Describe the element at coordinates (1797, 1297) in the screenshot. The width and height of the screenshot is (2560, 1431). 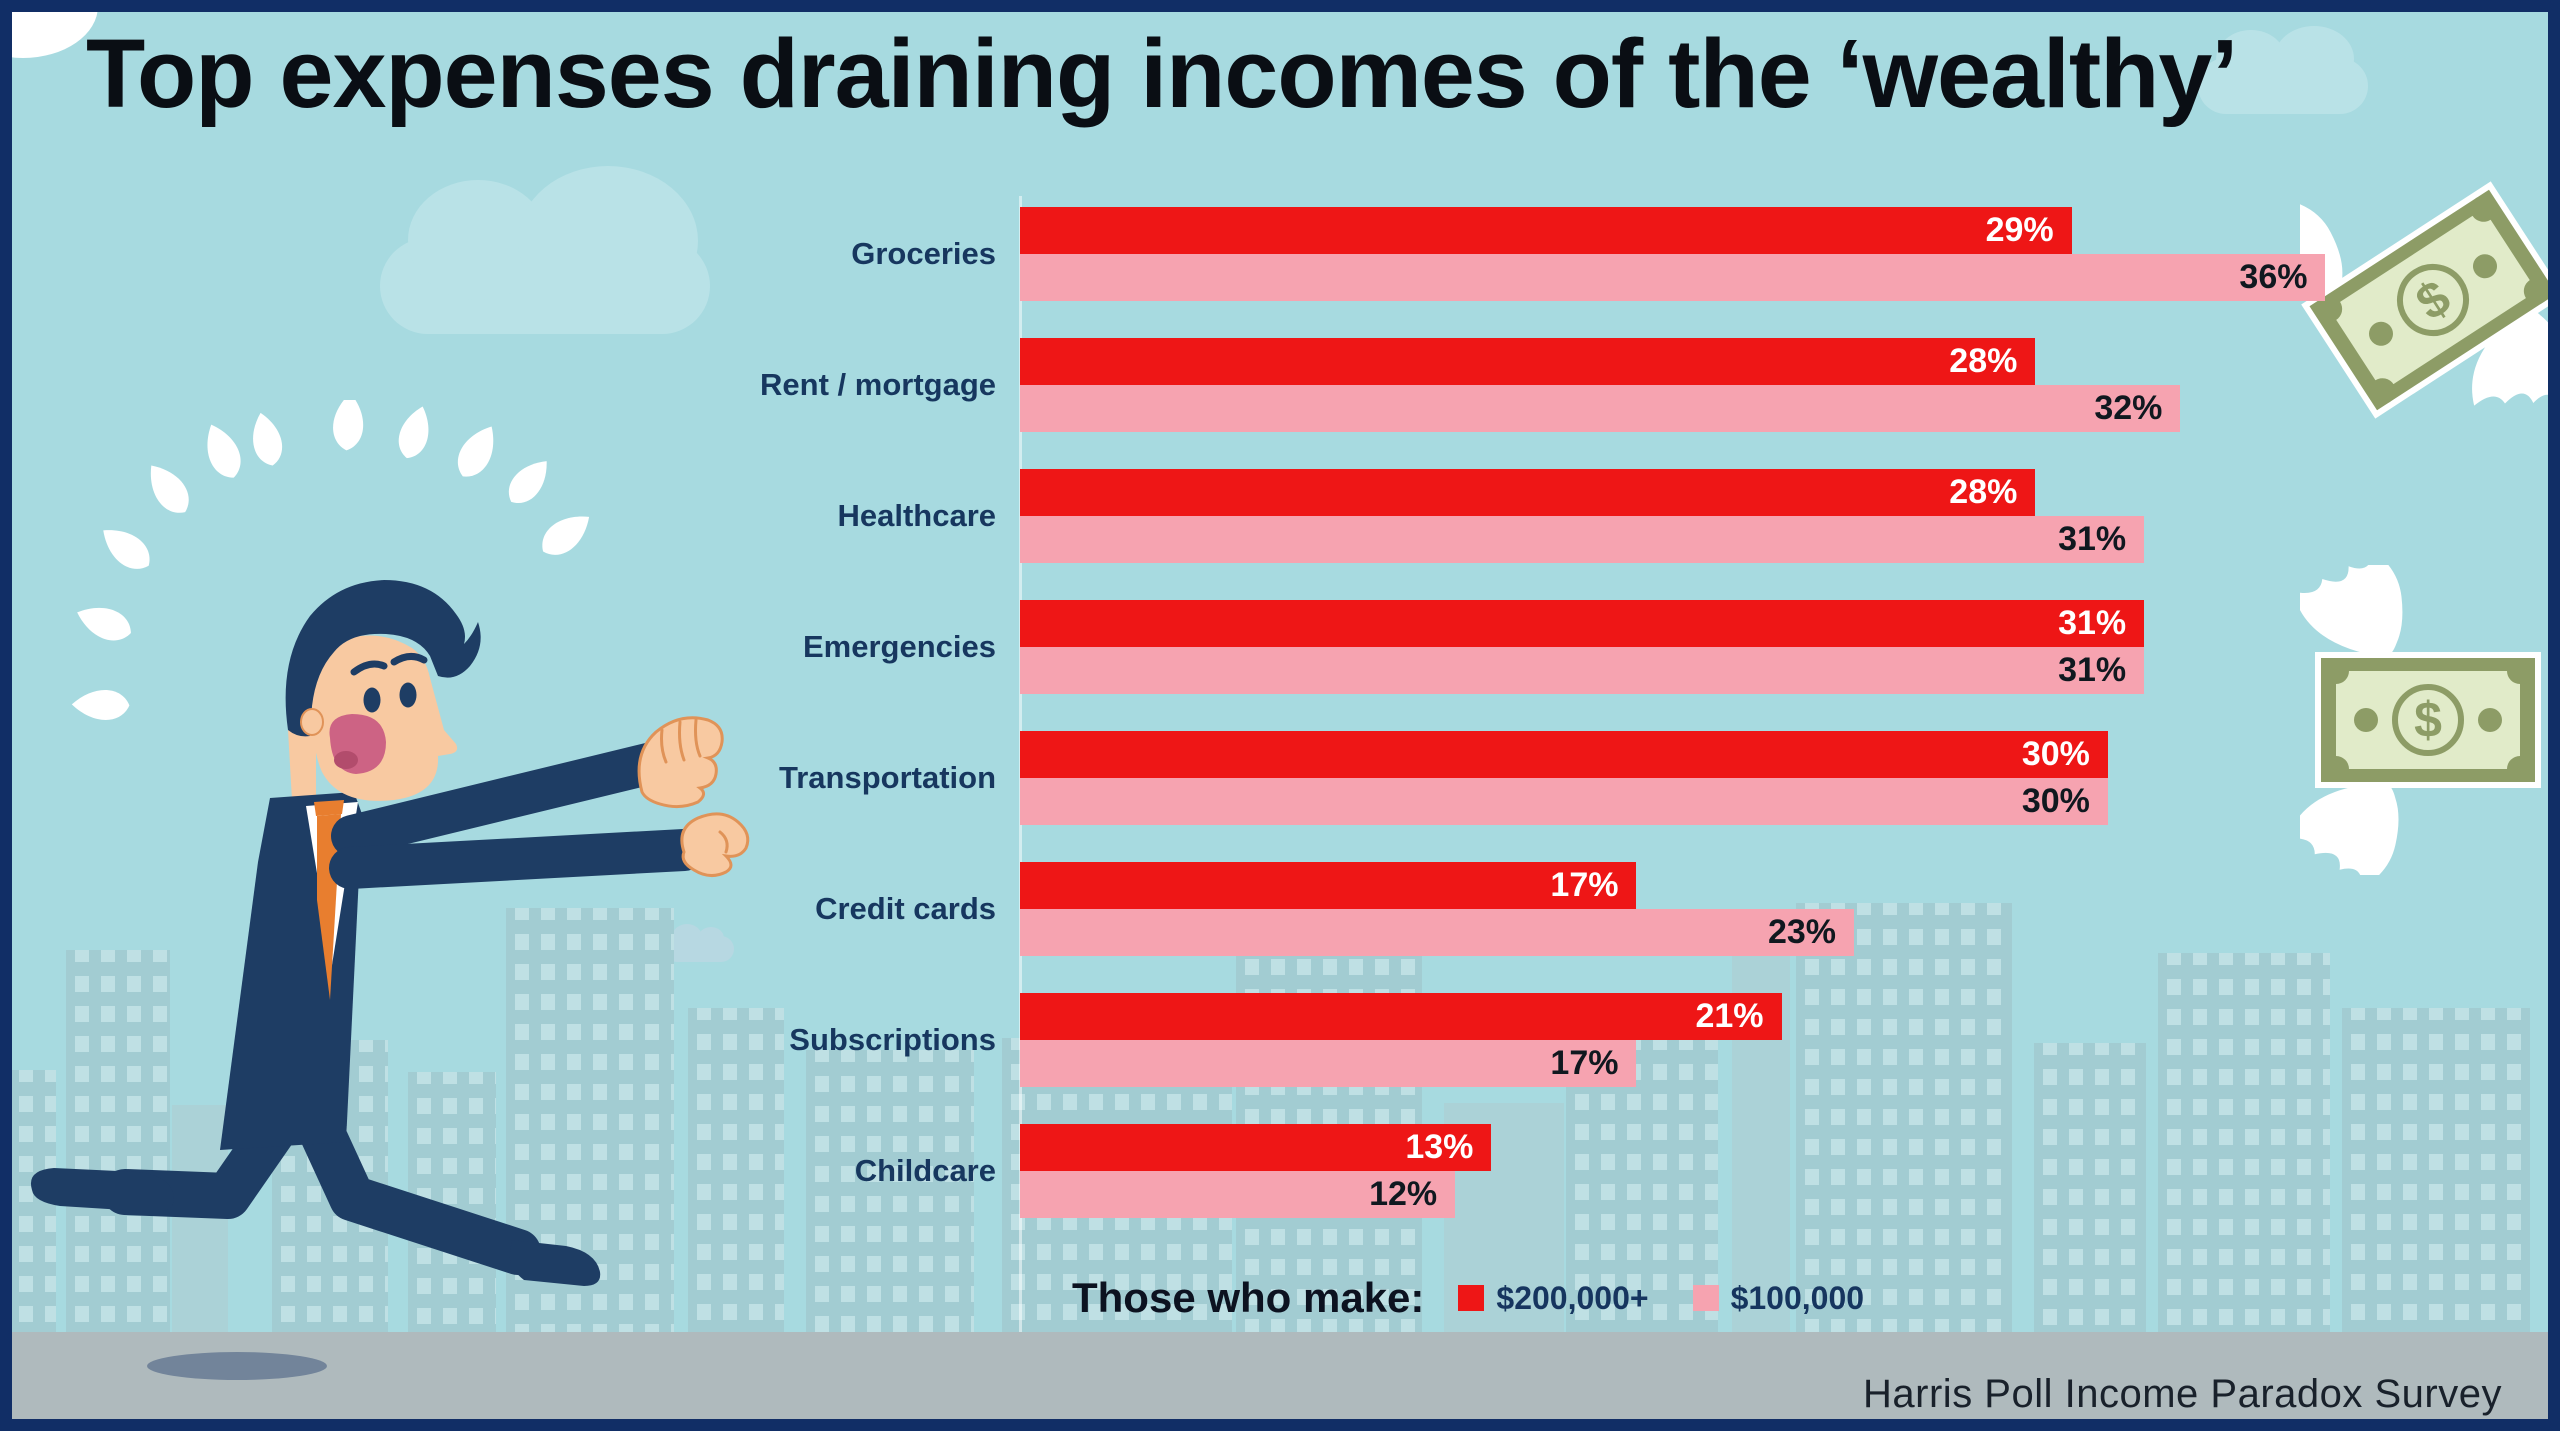
I see `legend-label-100k: $100,000` at that location.